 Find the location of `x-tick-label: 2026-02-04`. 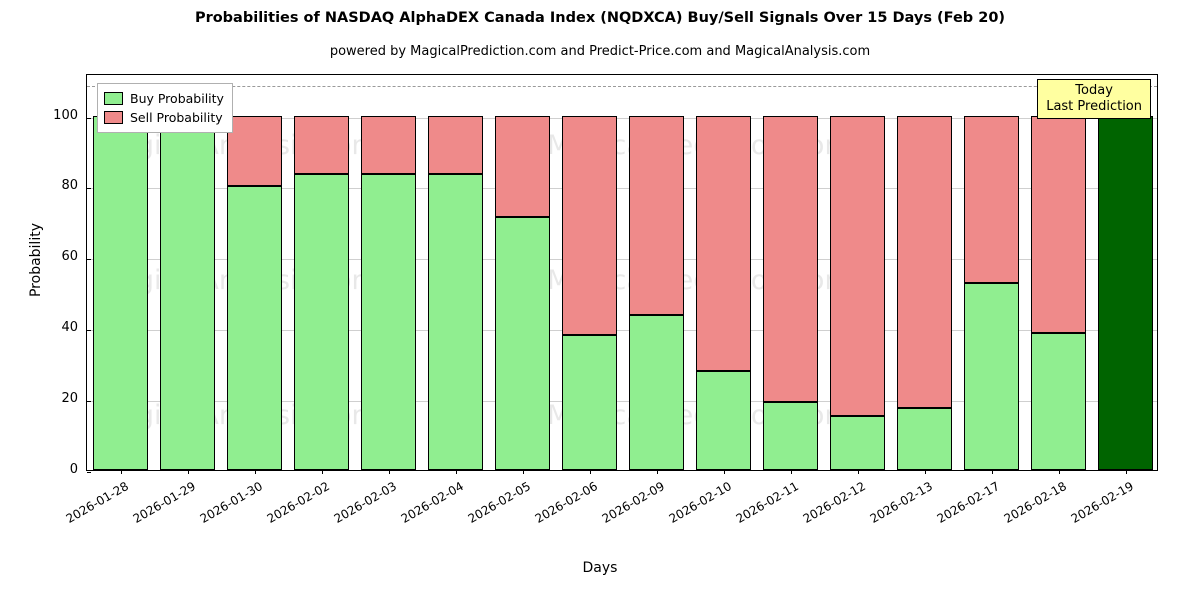

x-tick-label: 2026-02-04 is located at coordinates (432, 502).